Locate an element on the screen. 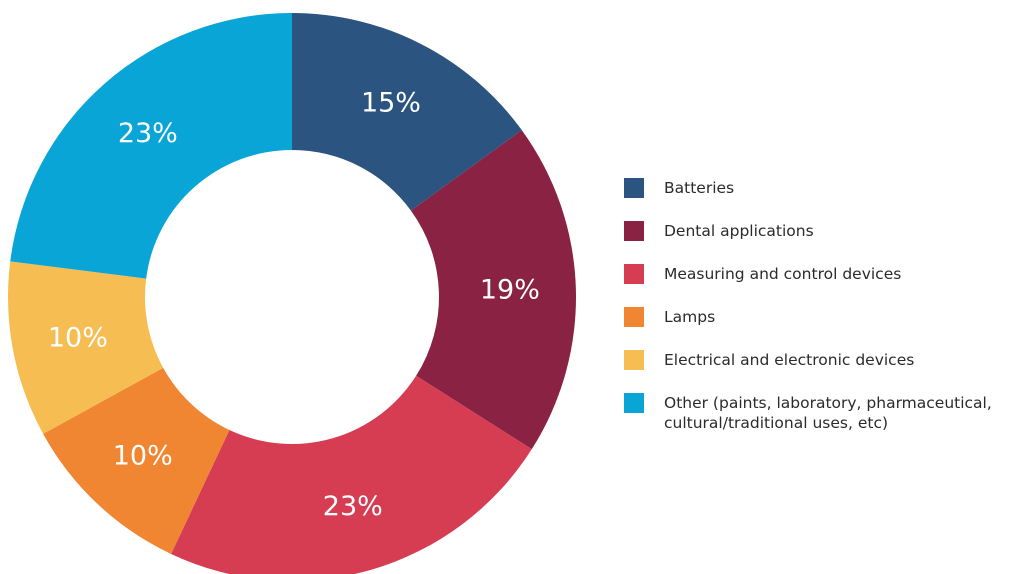  slice-value-label-electrical-electronic-devices: 10% is located at coordinates (78, 337).